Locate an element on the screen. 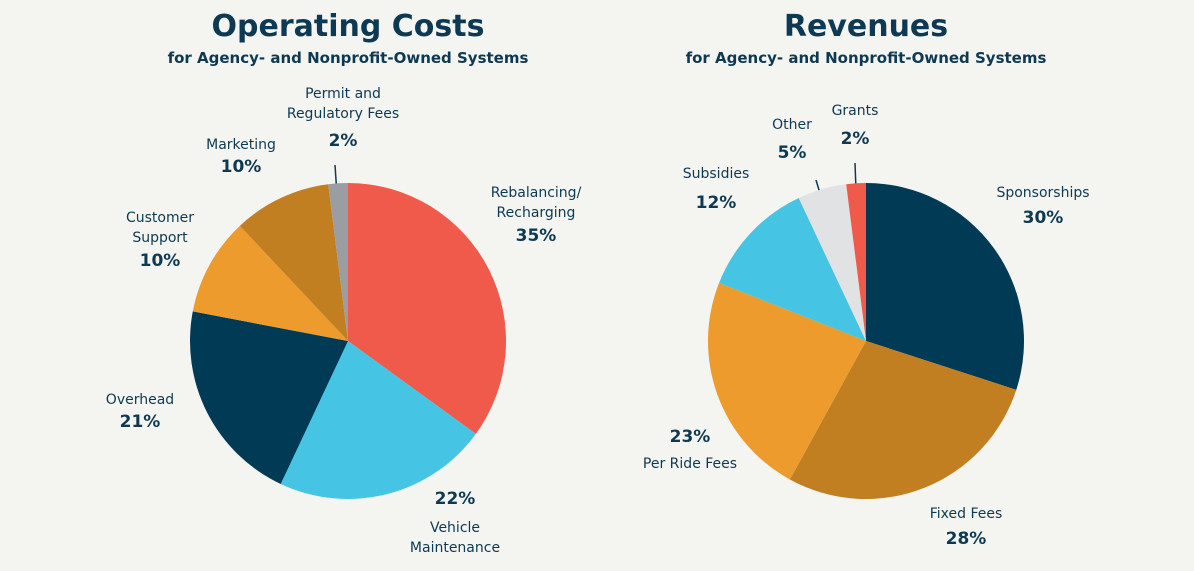  chart-title: Operating Costs is located at coordinates (348, 26).